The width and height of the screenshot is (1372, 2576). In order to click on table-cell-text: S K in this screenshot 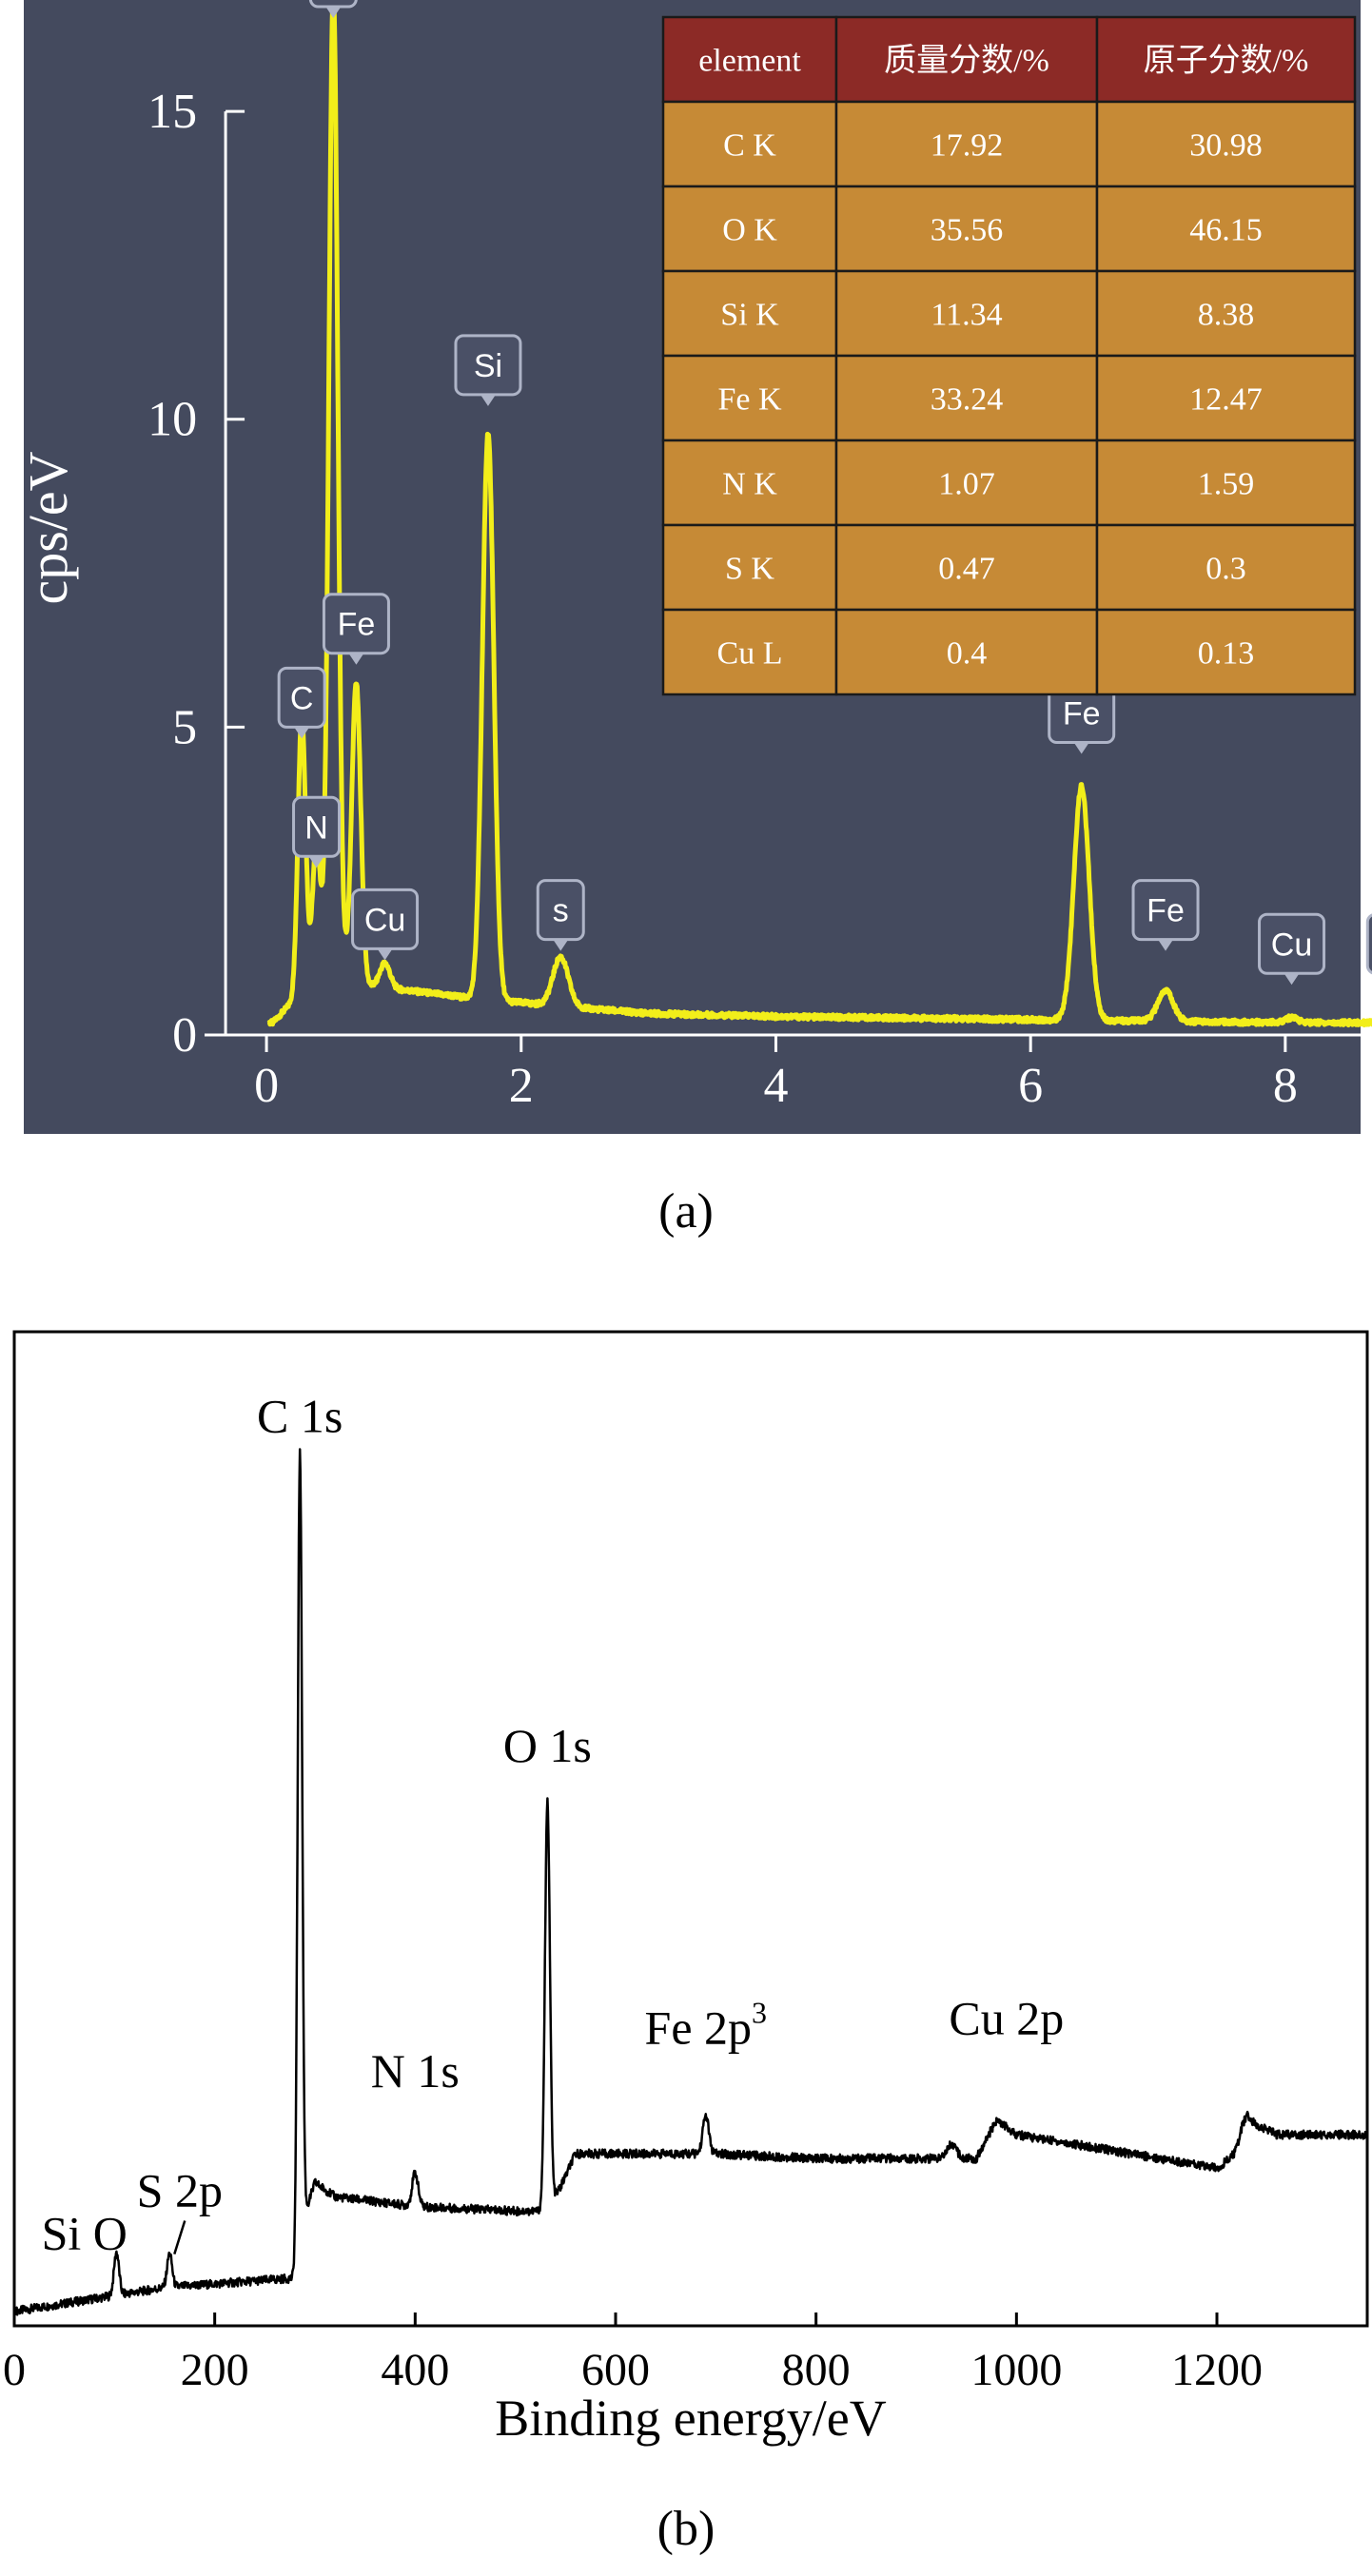, I will do `click(749, 569)`.